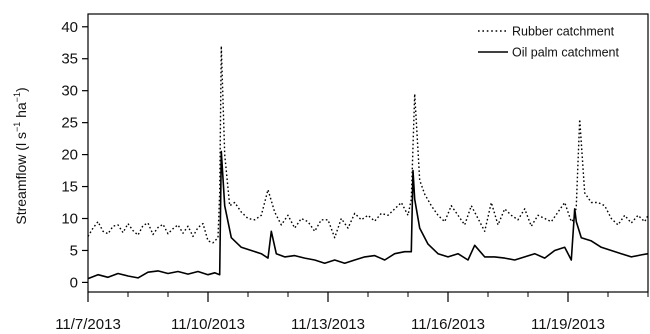  What do you see at coordinates (448, 324) in the screenshot?
I see `x-tick-label: 11/16/2013` at bounding box center [448, 324].